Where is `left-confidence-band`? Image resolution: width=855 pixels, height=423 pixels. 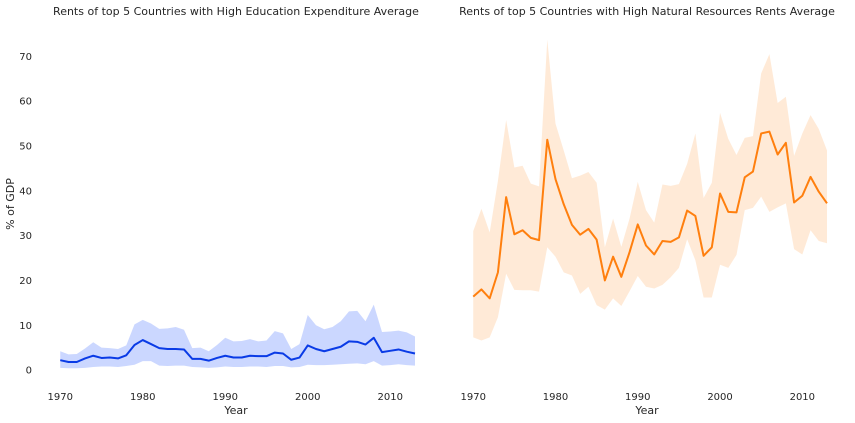 left-confidence-band is located at coordinates (237, 336).